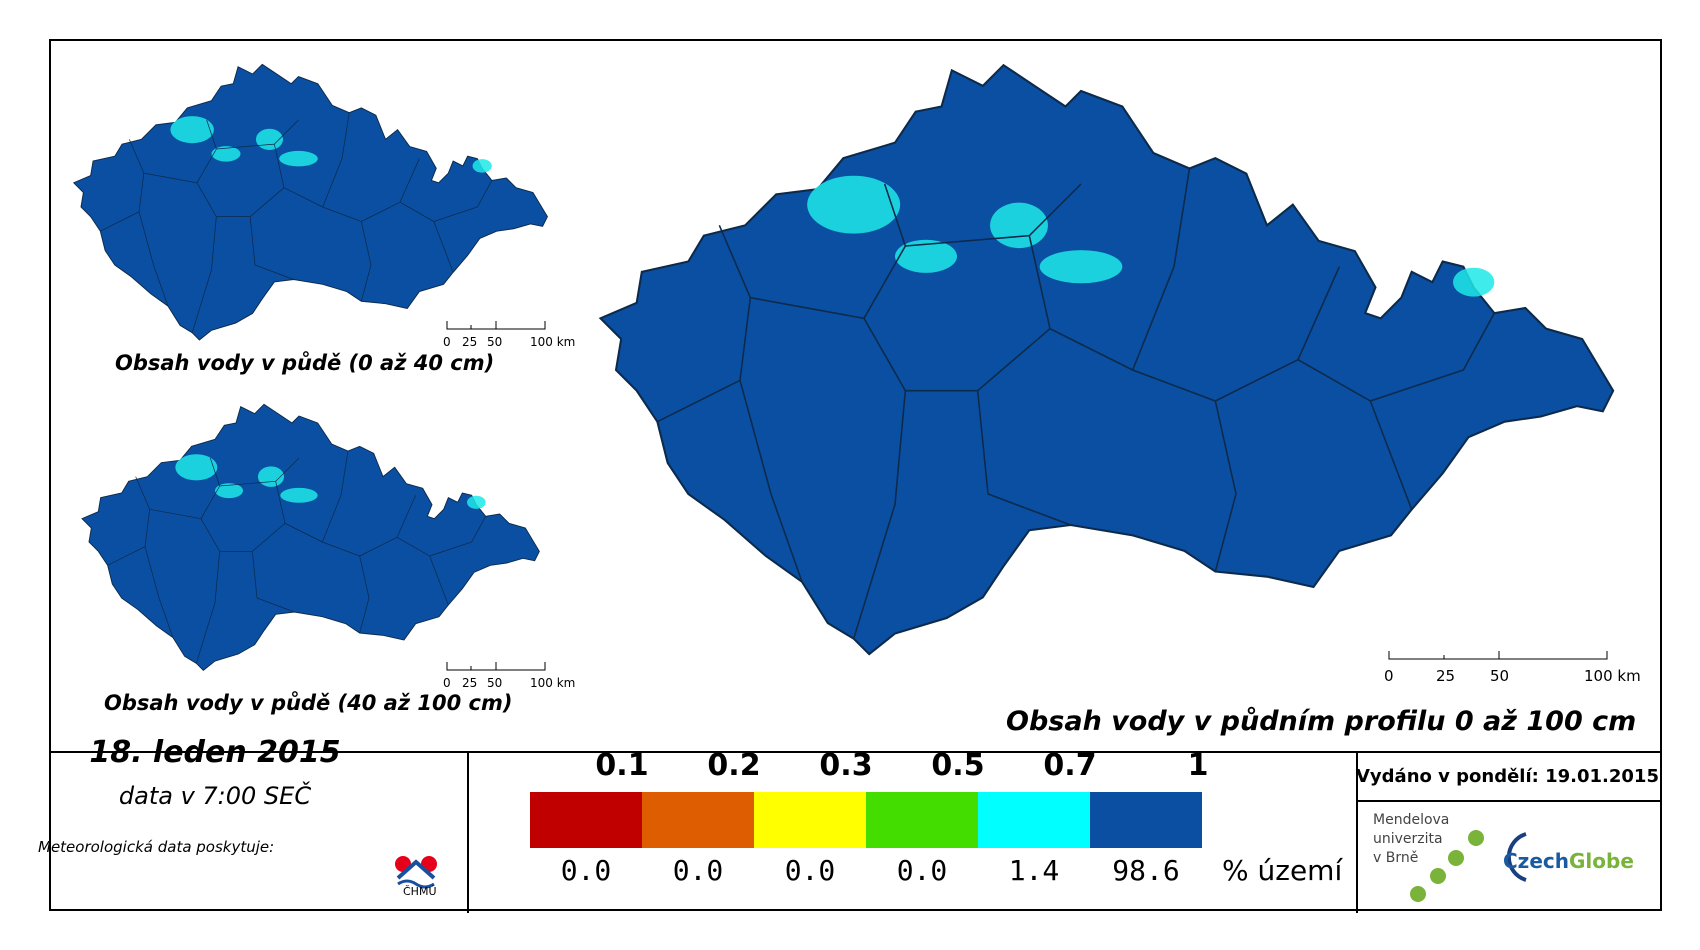 Image resolution: width=1700 pixels, height=950 pixels. I want to click on legend-percent: 98.6, so click(1146, 870).